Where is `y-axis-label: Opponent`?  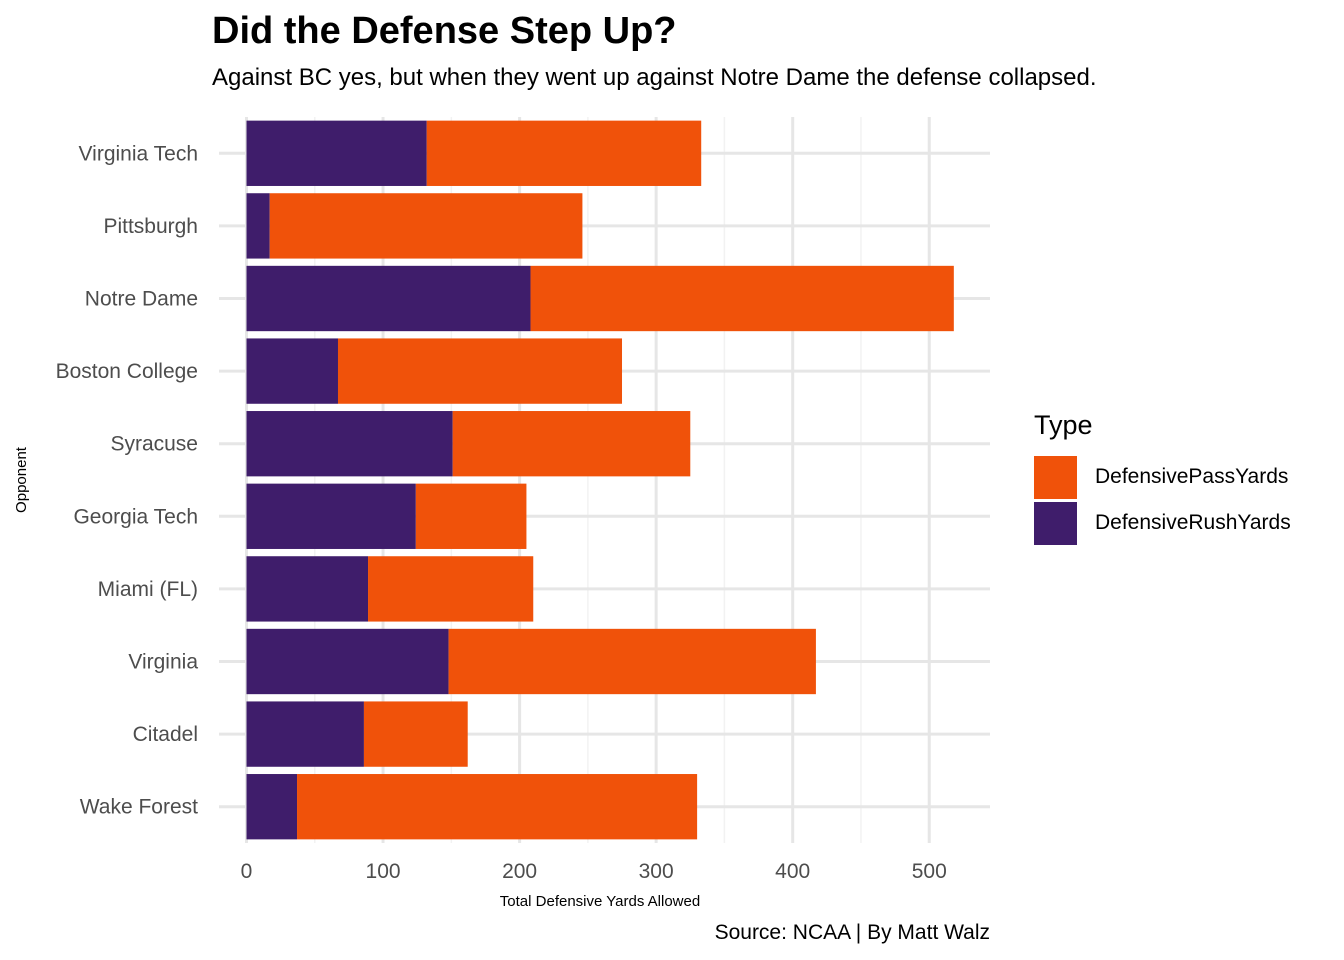
y-axis-label: Opponent is located at coordinates (21, 479).